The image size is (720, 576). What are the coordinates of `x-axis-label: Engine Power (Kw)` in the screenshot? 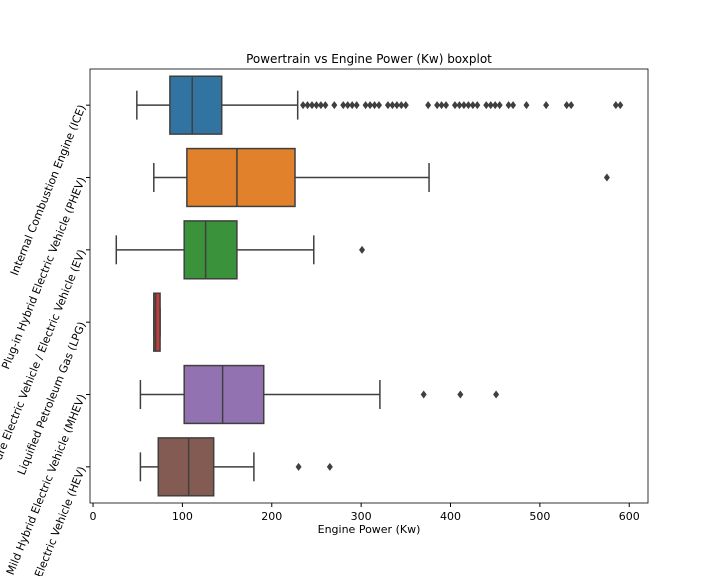 It's located at (369, 529).